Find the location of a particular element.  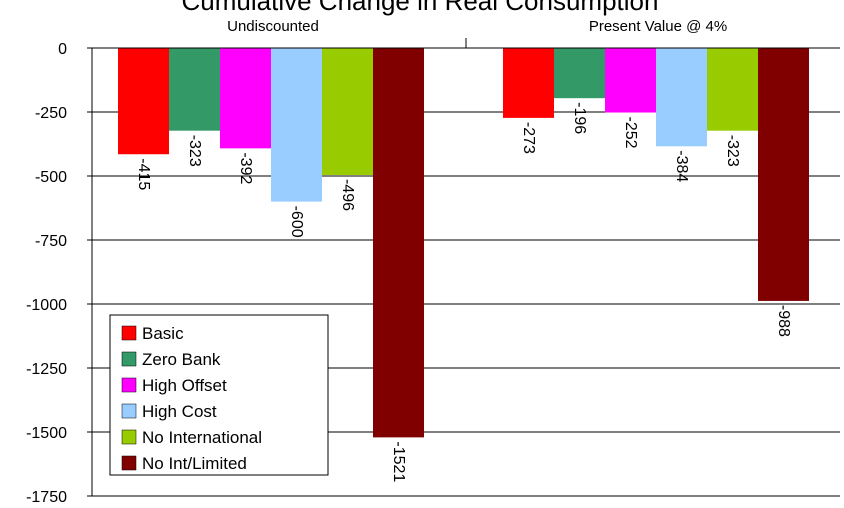

category-label: Undiscounted is located at coordinates (273, 26).